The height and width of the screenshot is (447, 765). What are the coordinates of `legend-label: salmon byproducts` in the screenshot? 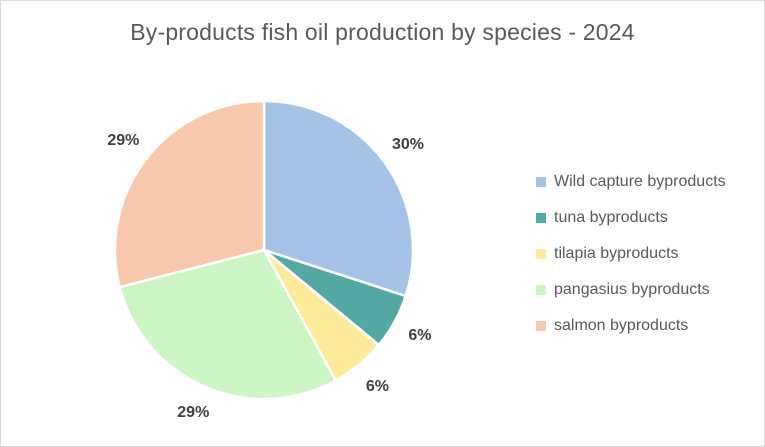 It's located at (621, 325).